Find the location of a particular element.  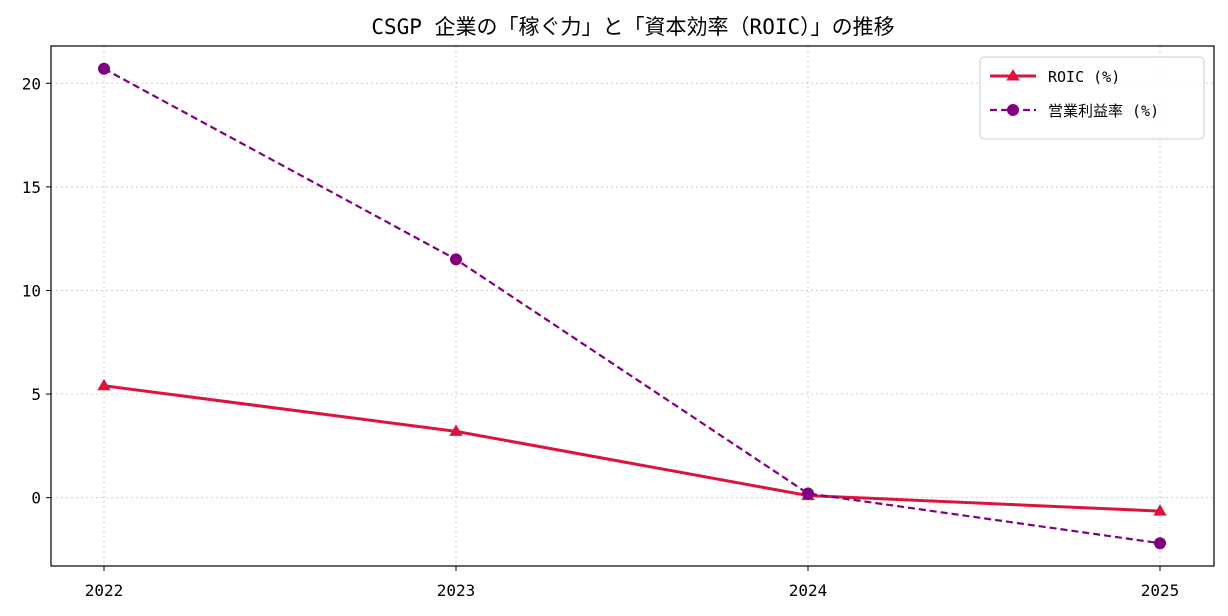

legend-label: 営業利益率 (%) is located at coordinates (1103, 111).